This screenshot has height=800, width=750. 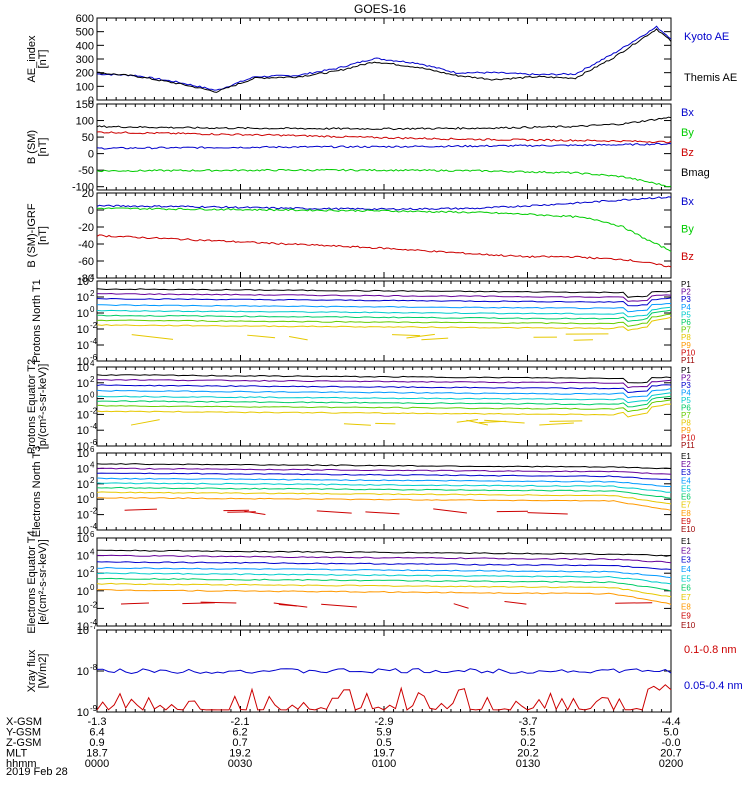 I want to click on y-axis-label: [p/(cm²-s-sr-keV)], so click(x=43, y=407).